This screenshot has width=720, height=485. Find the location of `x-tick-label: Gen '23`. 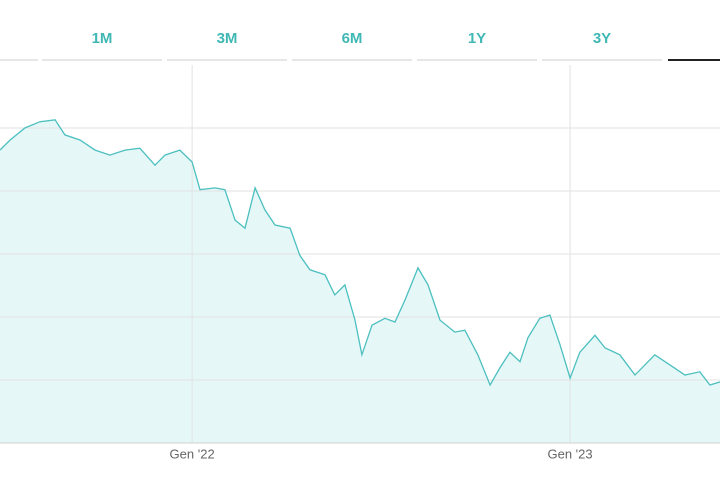

x-tick-label: Gen '23 is located at coordinates (570, 453).